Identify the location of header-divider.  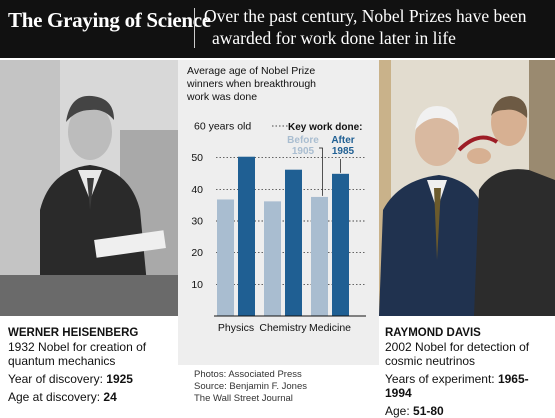
(194, 28).